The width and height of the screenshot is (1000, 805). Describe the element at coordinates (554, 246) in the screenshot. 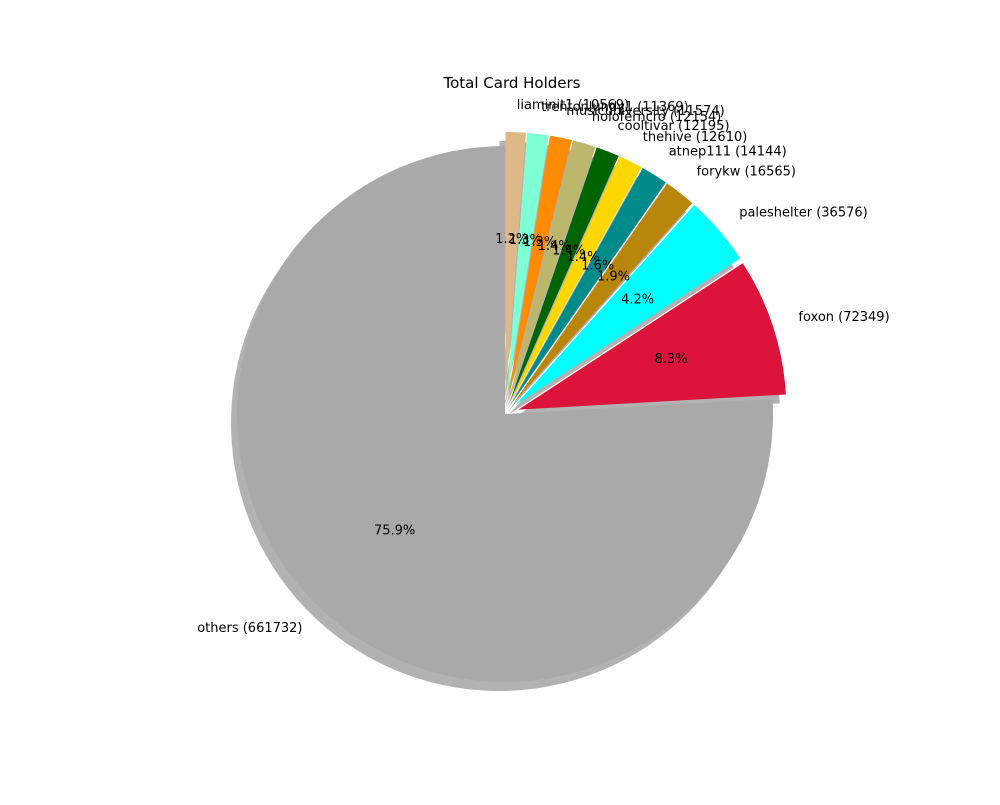

I see `slice-pct-label-holoferncro: 1.4%` at that location.